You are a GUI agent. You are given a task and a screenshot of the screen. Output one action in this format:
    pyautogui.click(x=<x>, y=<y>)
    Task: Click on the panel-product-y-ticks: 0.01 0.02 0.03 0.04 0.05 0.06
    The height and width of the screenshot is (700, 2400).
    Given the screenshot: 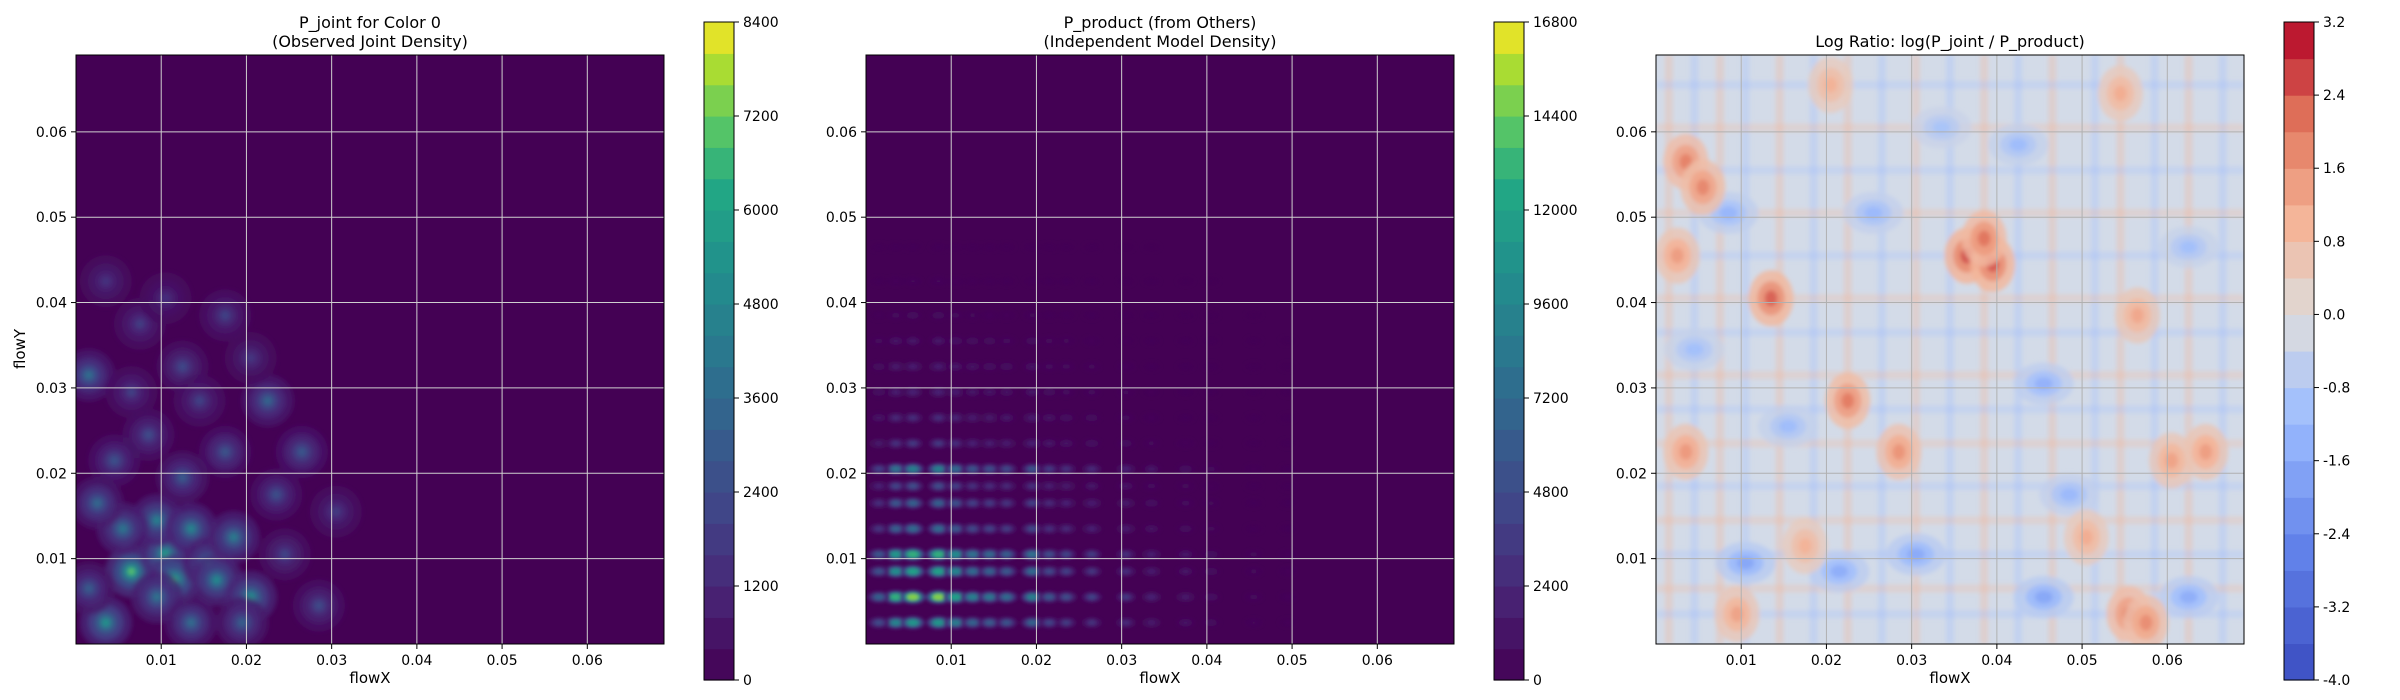 What is the action you would take?
    pyautogui.click(x=846, y=346)
    